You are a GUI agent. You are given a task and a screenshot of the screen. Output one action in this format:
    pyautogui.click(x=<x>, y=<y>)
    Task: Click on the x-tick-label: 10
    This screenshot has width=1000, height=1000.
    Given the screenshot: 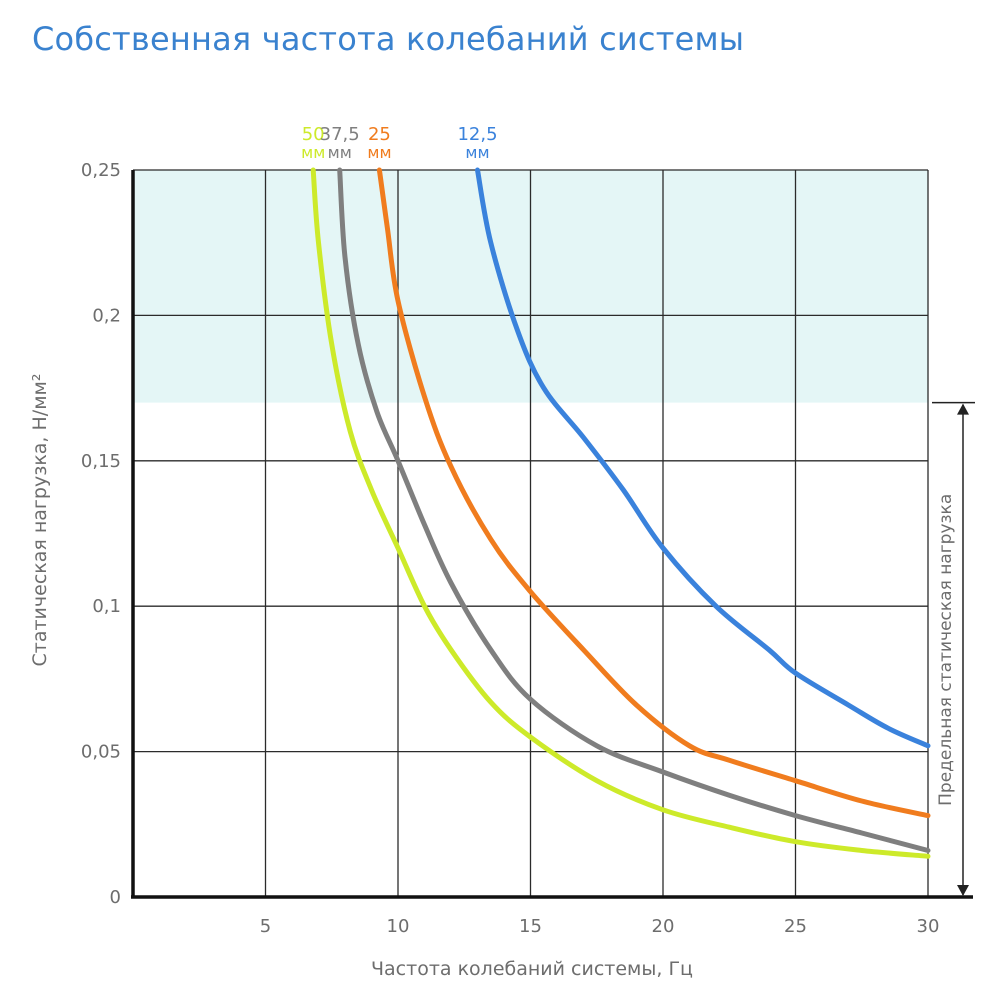 What is the action you would take?
    pyautogui.click(x=398, y=926)
    